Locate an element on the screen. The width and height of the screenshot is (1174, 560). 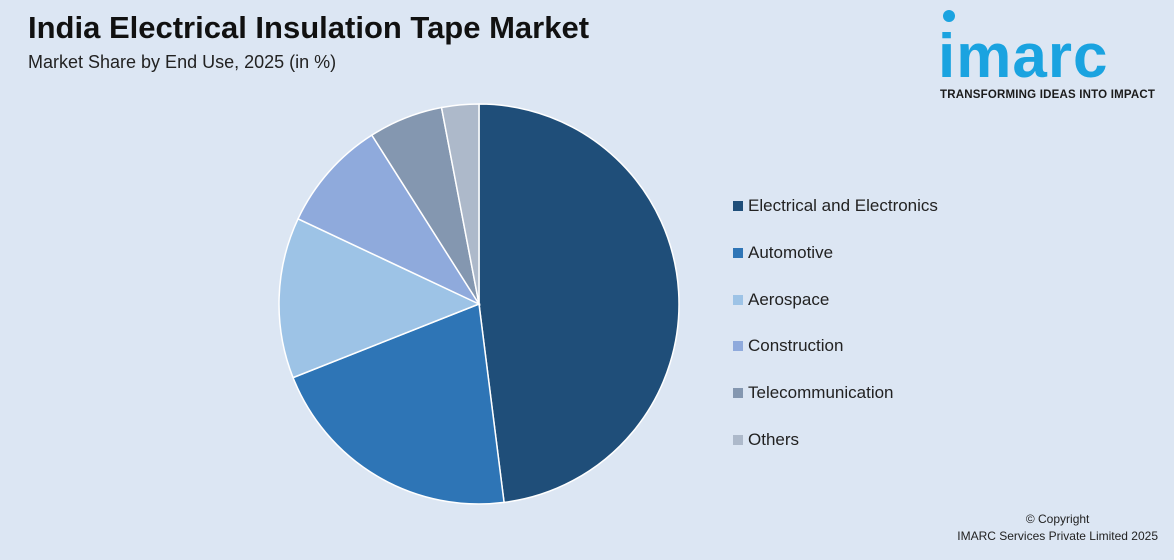
logo-dot-icon is located at coordinates (949, 16).